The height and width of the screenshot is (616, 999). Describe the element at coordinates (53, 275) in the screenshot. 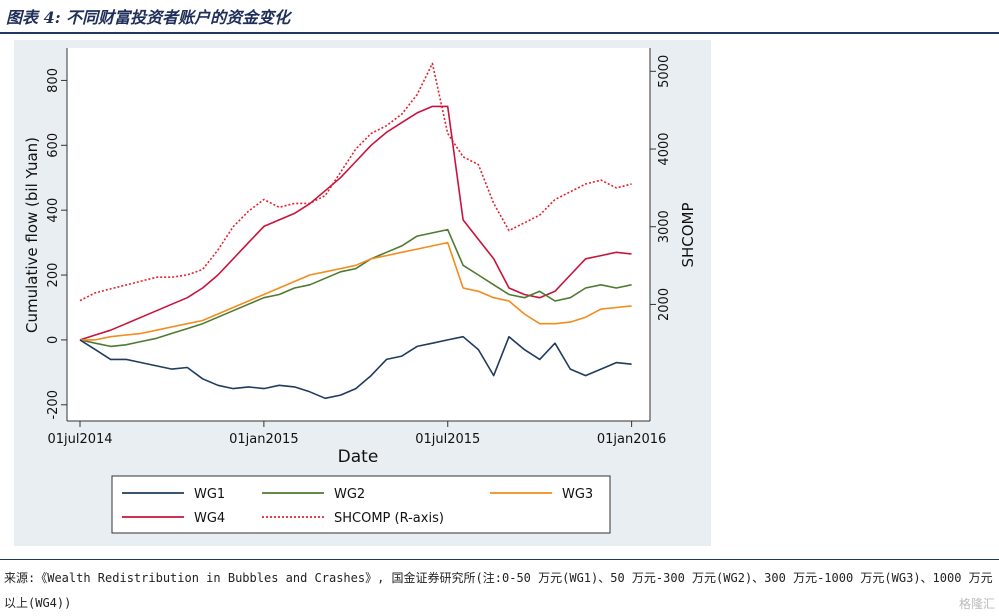

I see `y-tick-label: 200` at that location.